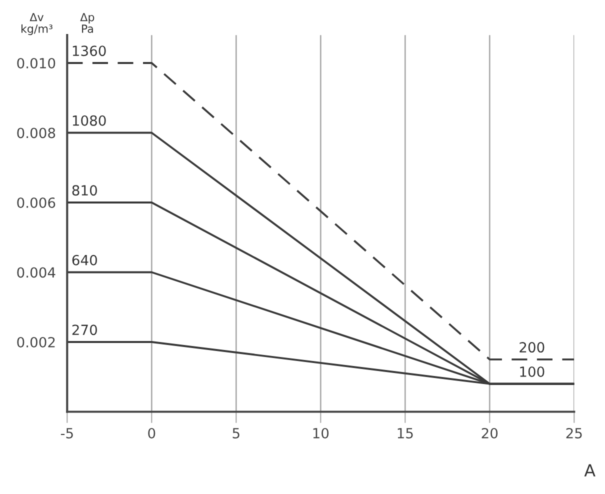 The width and height of the screenshot is (605, 494). Describe the element at coordinates (89, 51) in the screenshot. I see `series-label: 1360` at that location.